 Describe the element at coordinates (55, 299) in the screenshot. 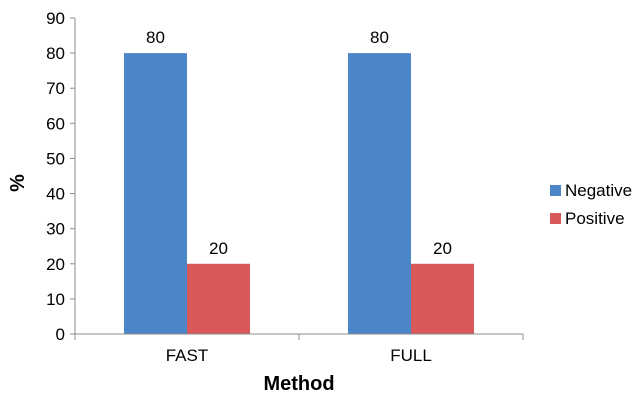

I see `y-tick-label: 10` at that location.